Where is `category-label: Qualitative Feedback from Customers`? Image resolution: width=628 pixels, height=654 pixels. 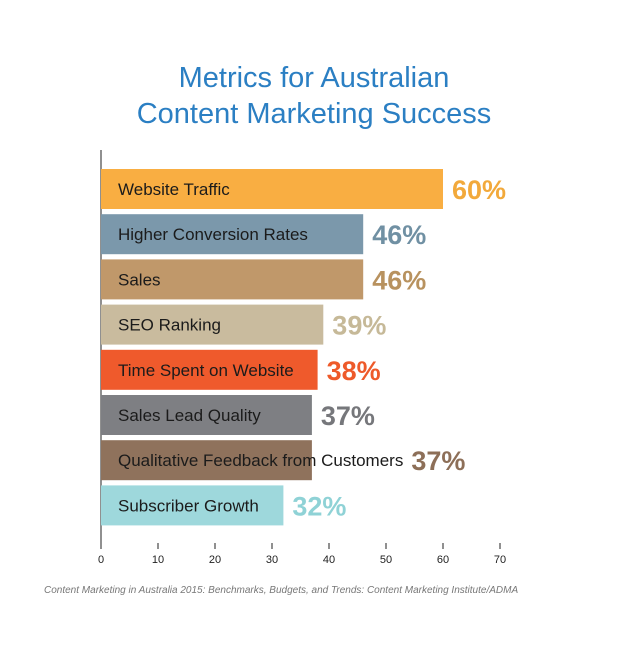
category-label: Qualitative Feedback from Customers is located at coordinates (260, 460).